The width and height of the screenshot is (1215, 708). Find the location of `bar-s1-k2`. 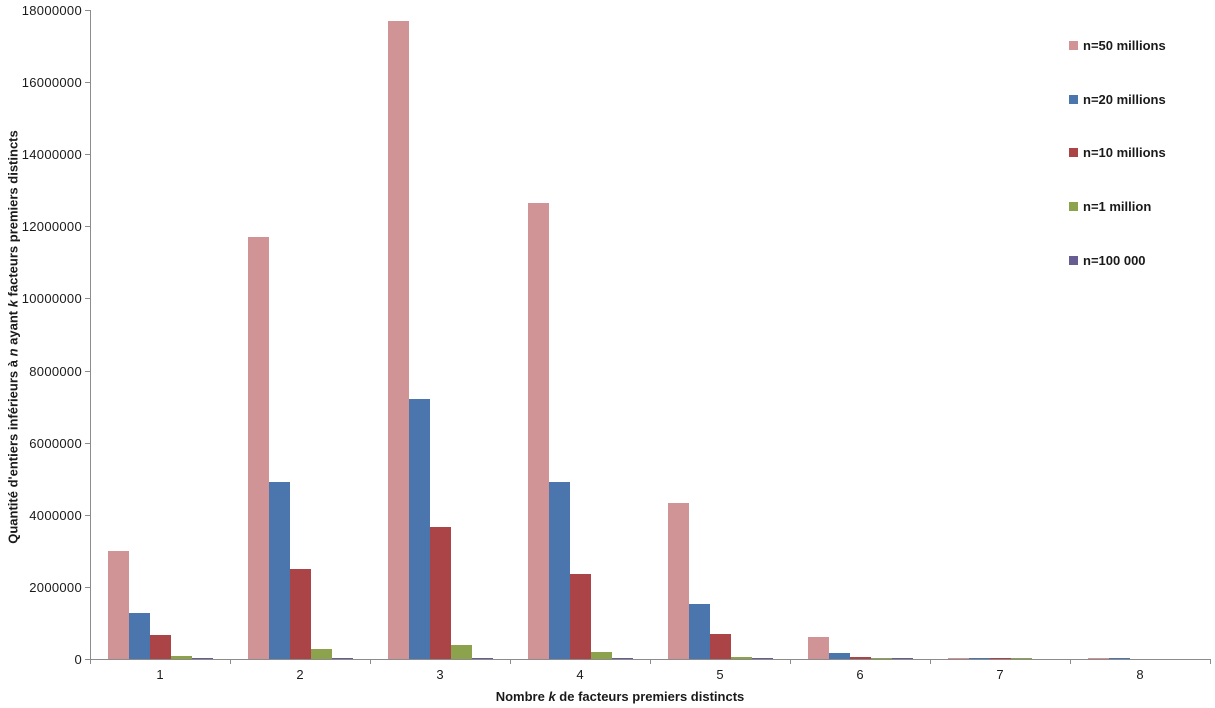

bar-s1-k2 is located at coordinates (258, 448).